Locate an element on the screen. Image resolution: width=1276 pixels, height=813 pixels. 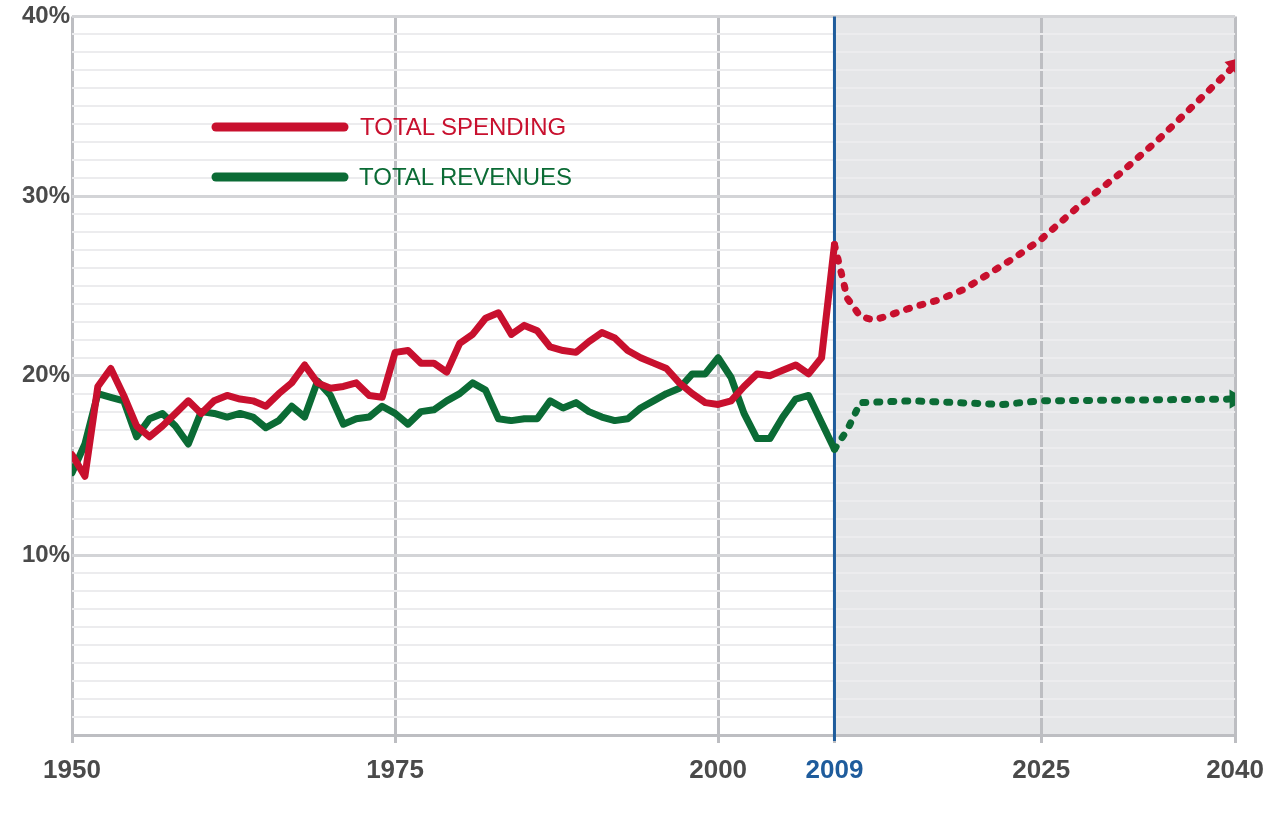
y-tick-label: 40% is located at coordinates (45, 15).